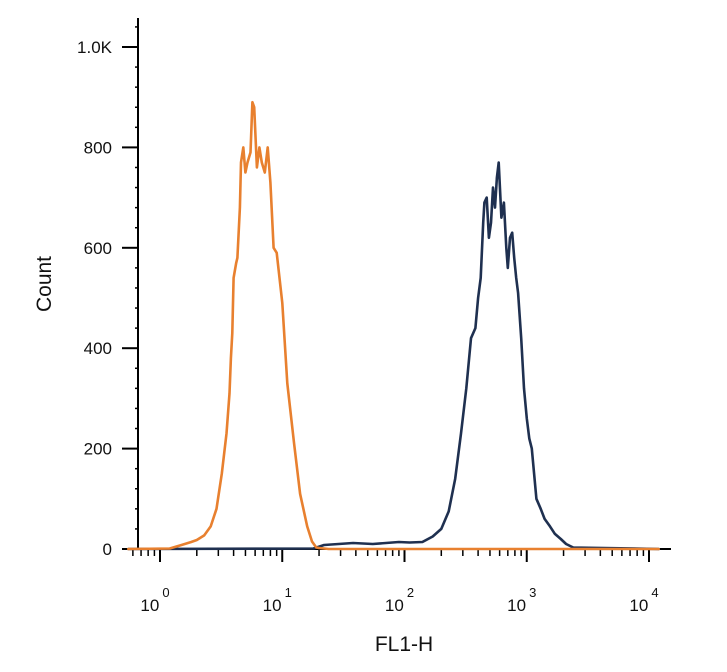  Describe the element at coordinates (654, 592) in the screenshot. I see `x-tick-exponent: 4` at that location.